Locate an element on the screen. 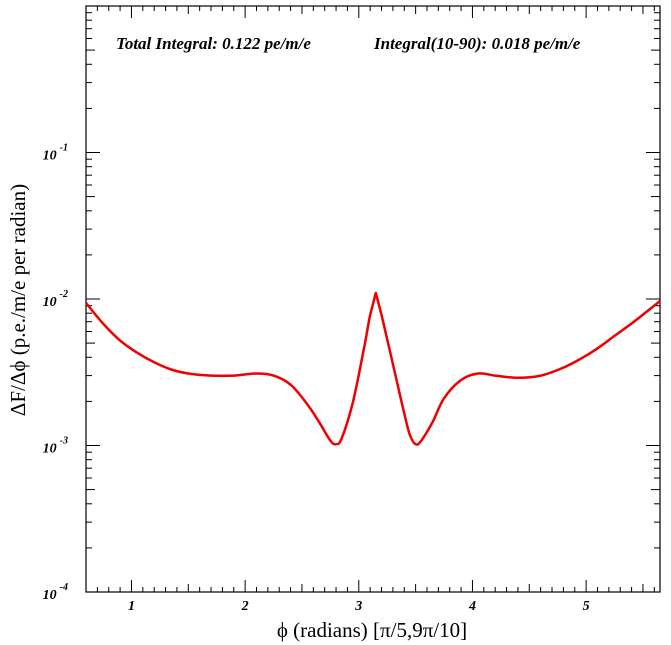 This screenshot has height=645, width=671. y-tick-label: 10⁻² is located at coordinates (55, 299).